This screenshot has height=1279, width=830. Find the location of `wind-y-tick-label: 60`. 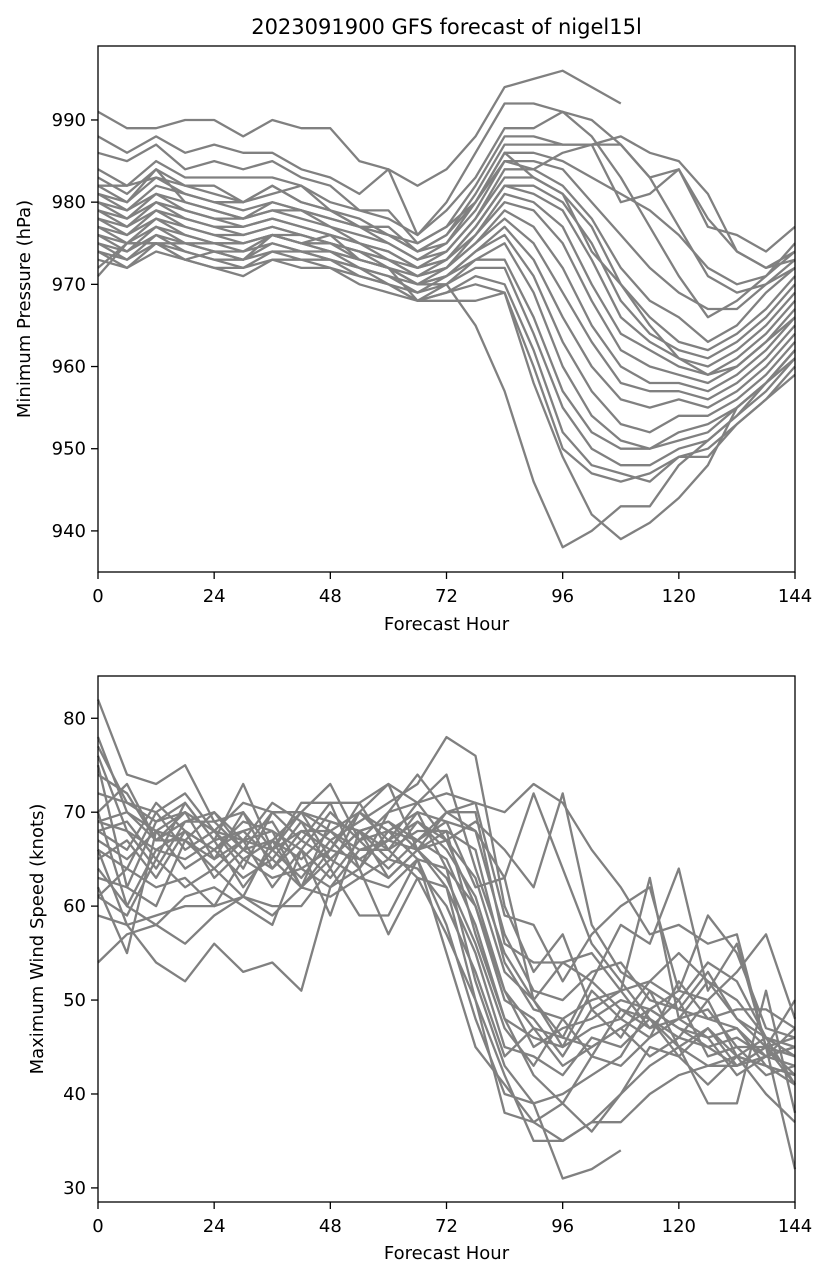

wind-y-tick-label: 60 is located at coordinates (74, 906).